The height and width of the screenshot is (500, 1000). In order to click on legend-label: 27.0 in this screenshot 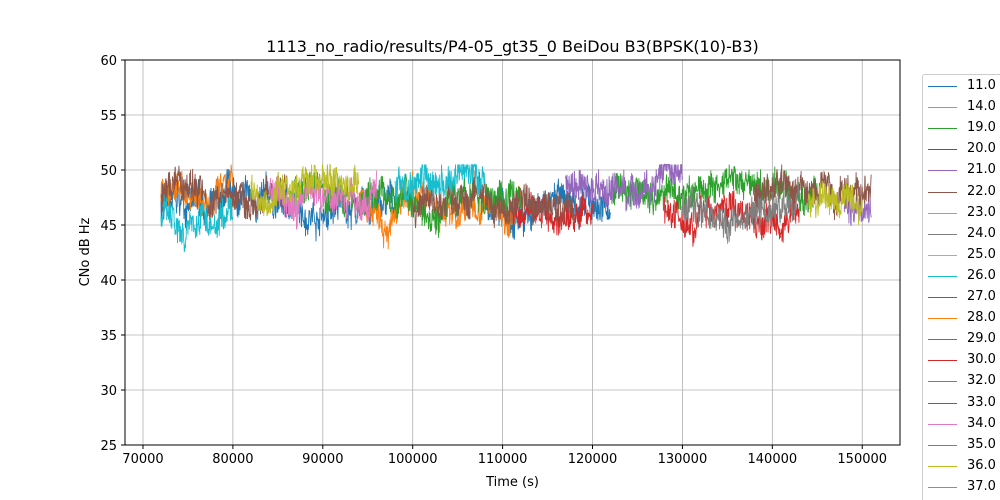, I will do `click(981, 296)`.